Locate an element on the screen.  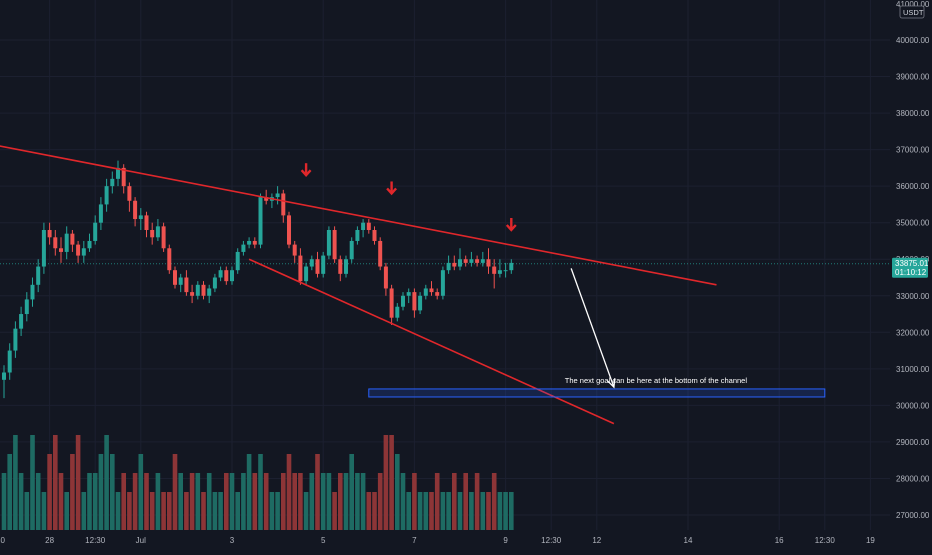
candle-body is located at coordinates (106, 195).